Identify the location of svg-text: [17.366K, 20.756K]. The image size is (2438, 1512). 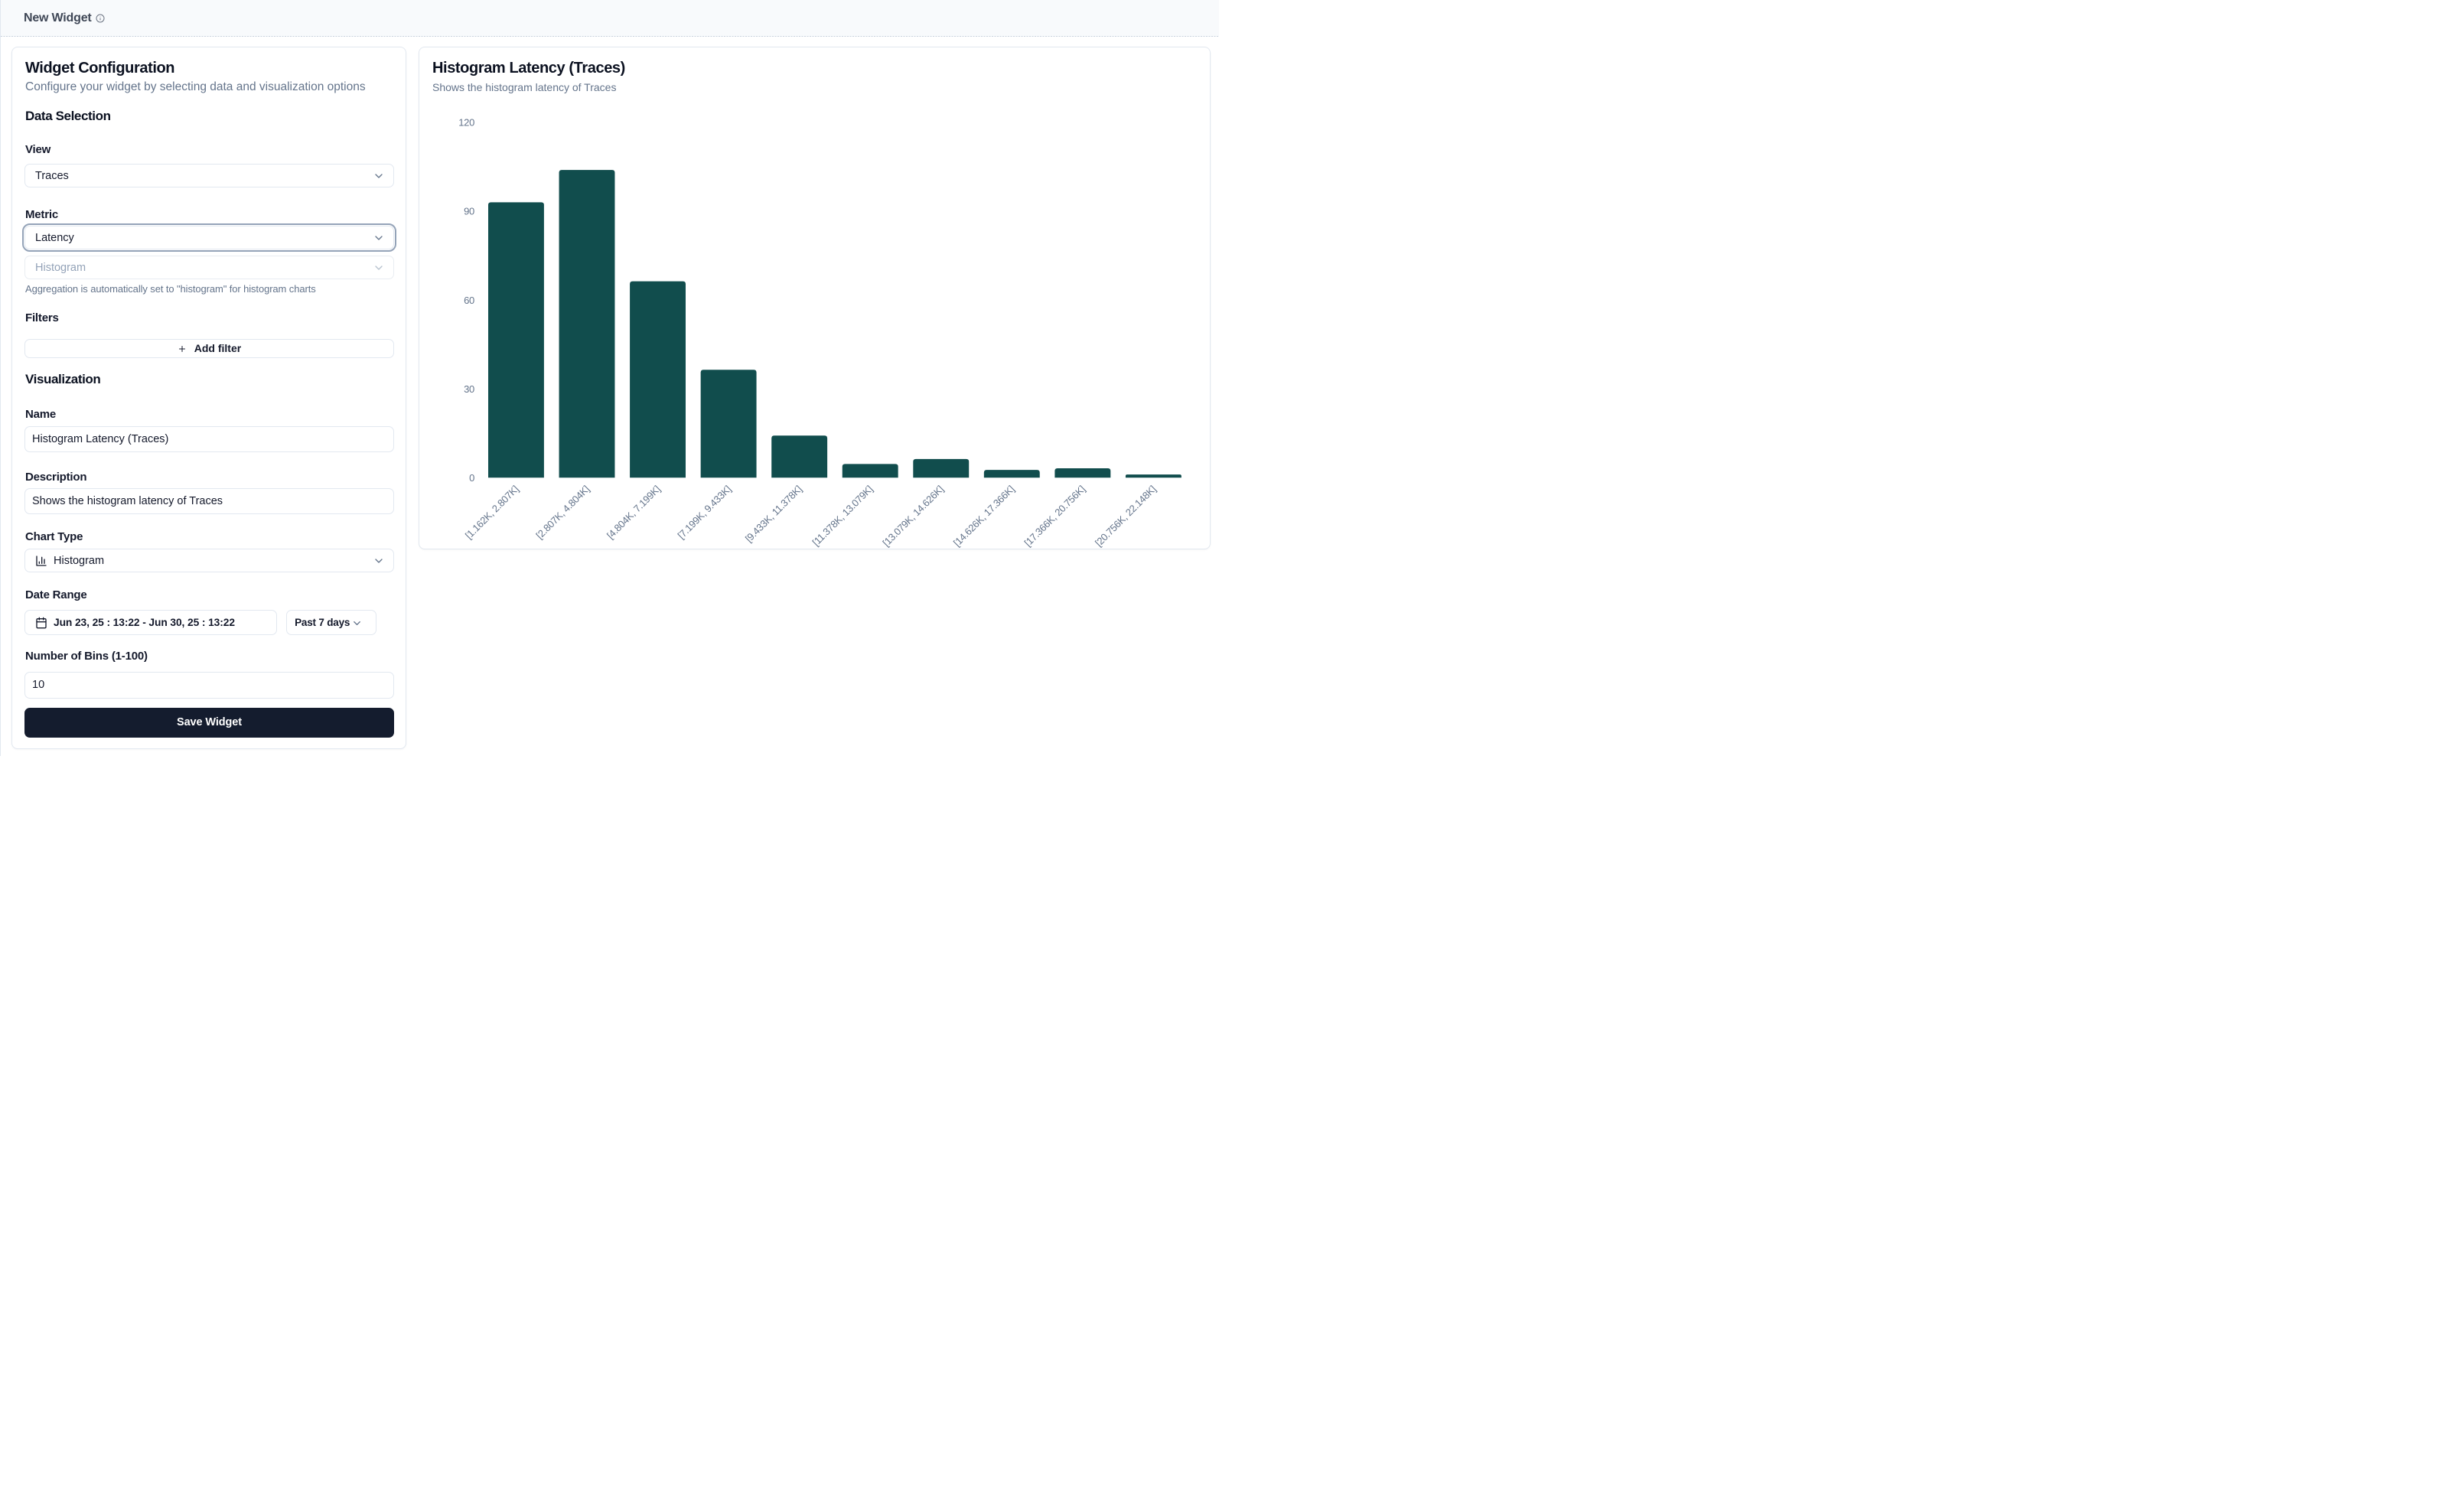
(1054, 517).